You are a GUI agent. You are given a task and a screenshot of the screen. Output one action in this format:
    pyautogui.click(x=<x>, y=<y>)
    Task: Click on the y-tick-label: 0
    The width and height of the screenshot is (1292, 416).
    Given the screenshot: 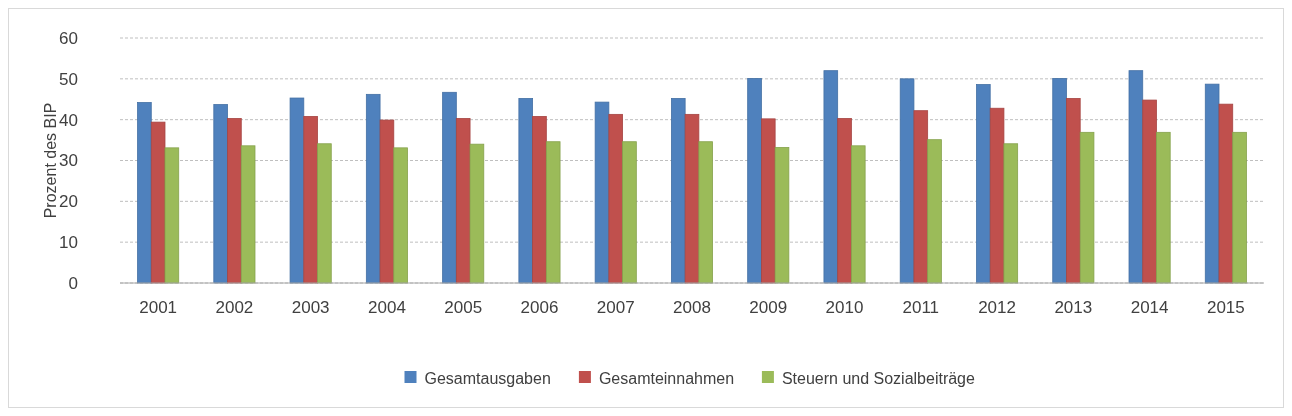 What is the action you would take?
    pyautogui.click(x=73, y=283)
    